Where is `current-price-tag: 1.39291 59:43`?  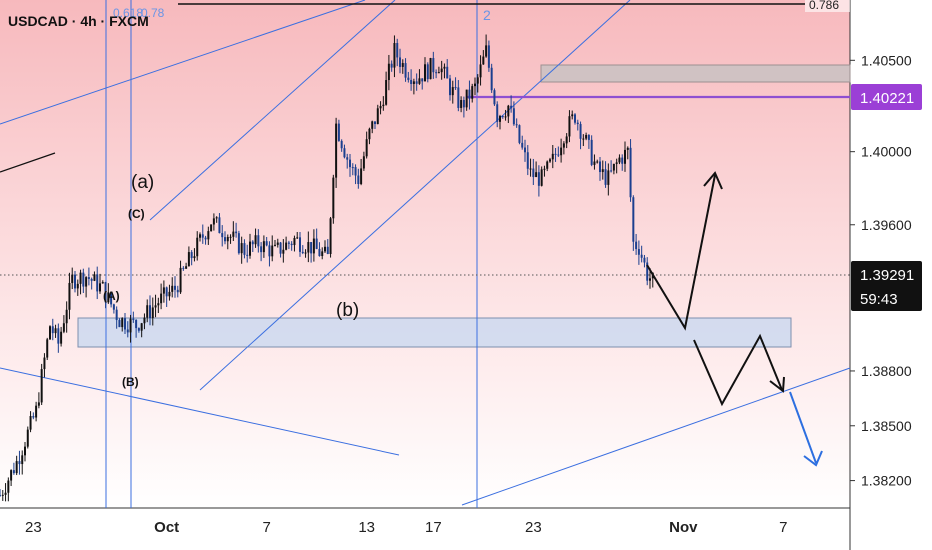
current-price-tag: 1.39291 59:43 is located at coordinates (886, 286).